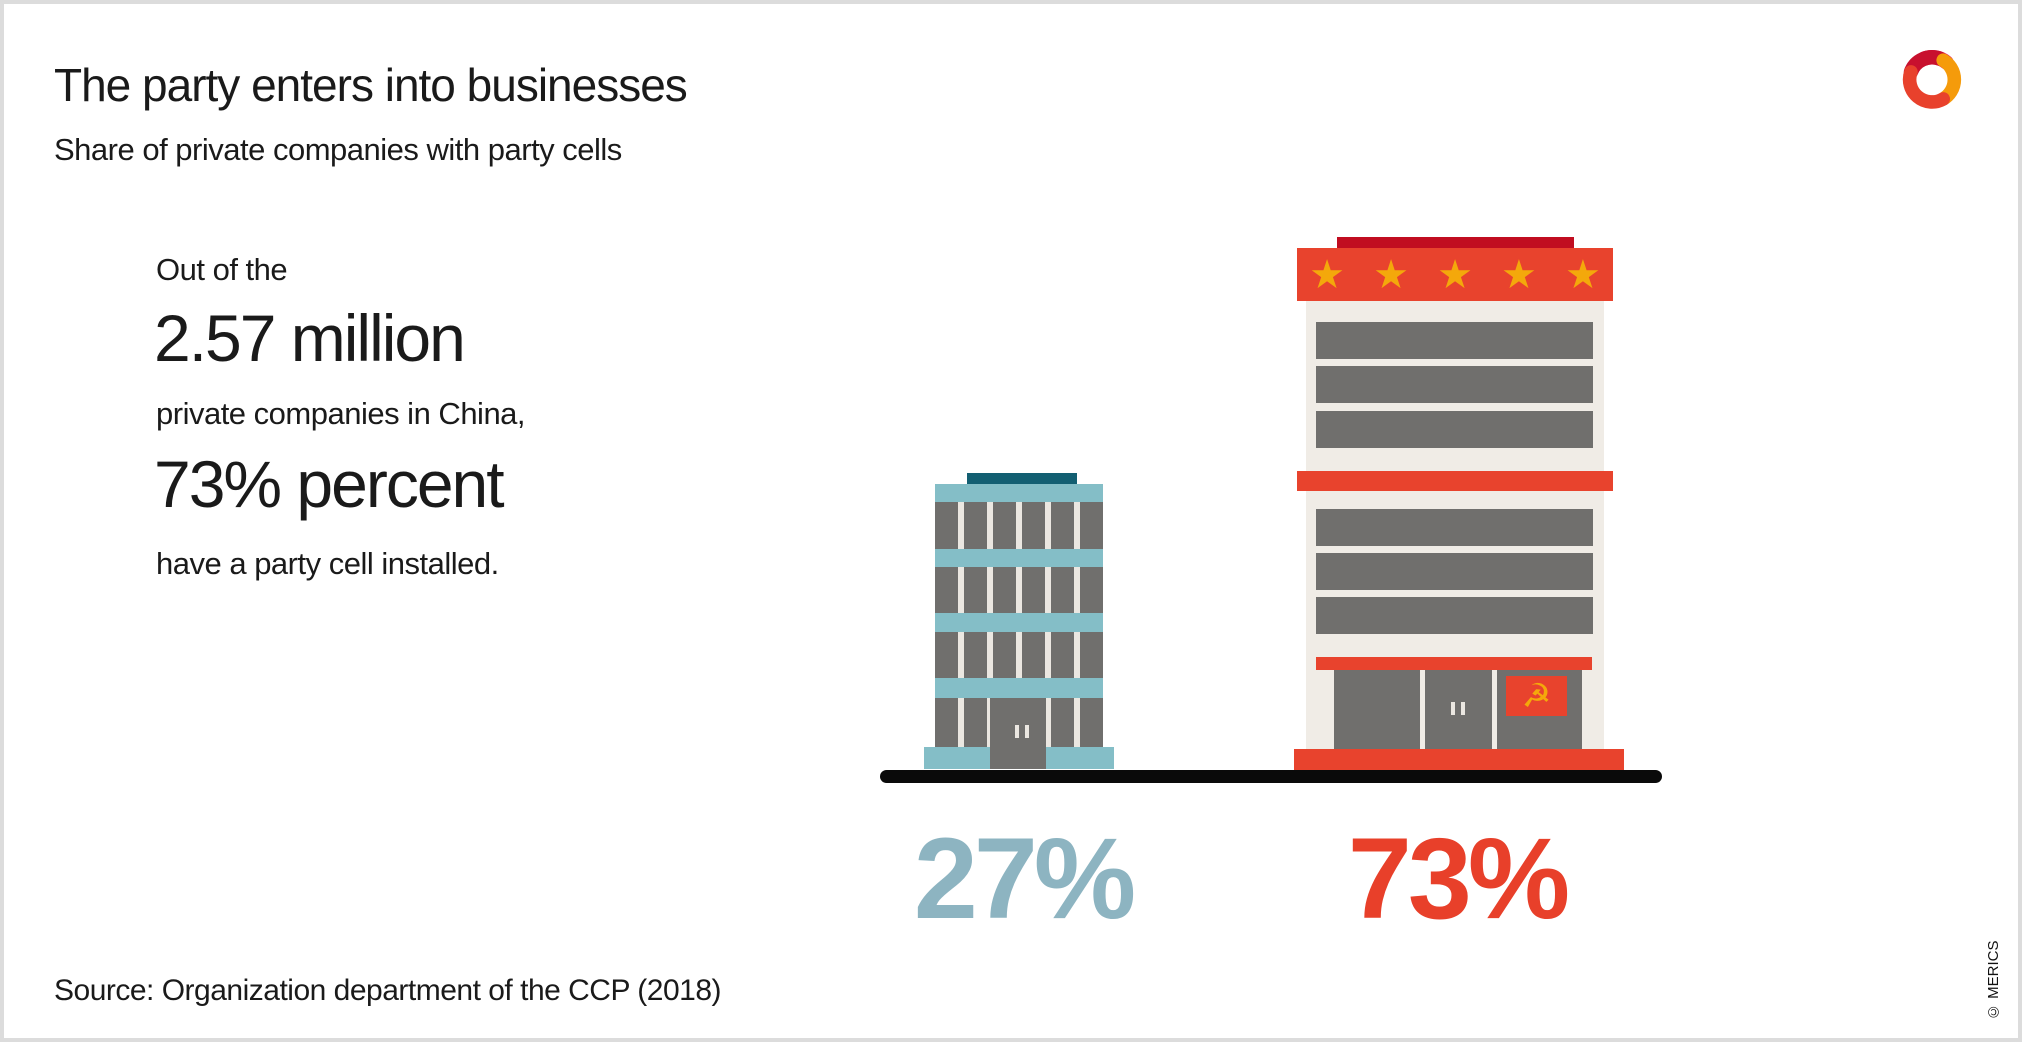  I want to click on stars-icon: ★ ★ ★ ★ ★, so click(1455, 275).